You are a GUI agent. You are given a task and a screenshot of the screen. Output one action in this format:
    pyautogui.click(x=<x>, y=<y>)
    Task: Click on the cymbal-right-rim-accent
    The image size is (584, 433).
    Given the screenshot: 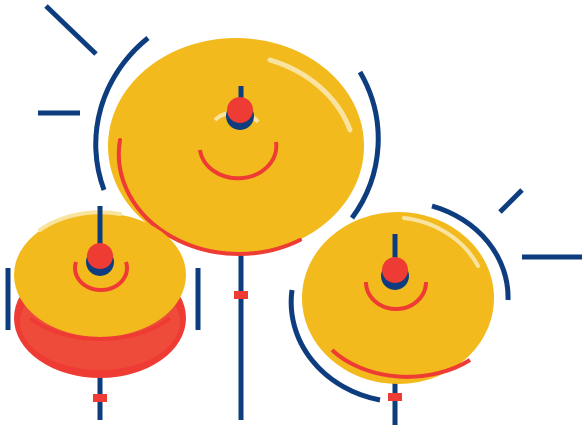 What is the action you would take?
    pyautogui.click(x=401, y=363)
    